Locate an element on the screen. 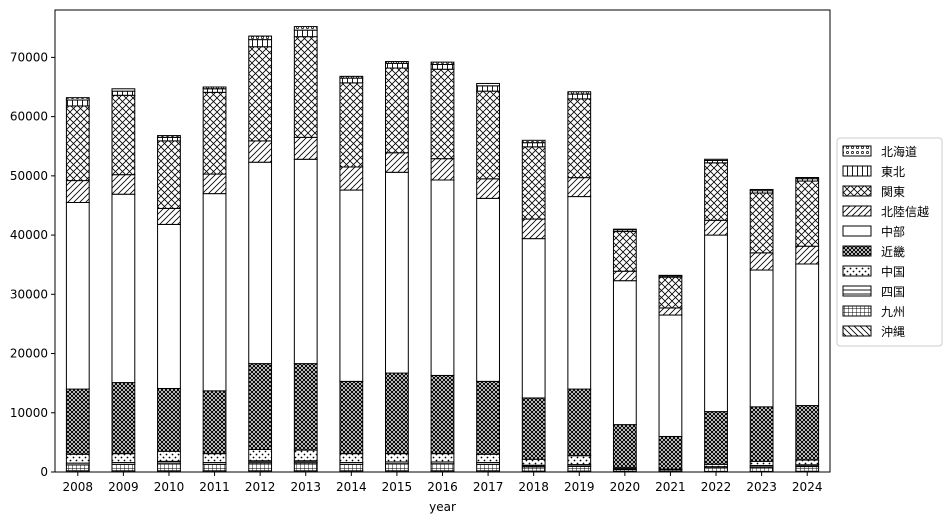  y-tick-label: 10000 is located at coordinates (29, 413).